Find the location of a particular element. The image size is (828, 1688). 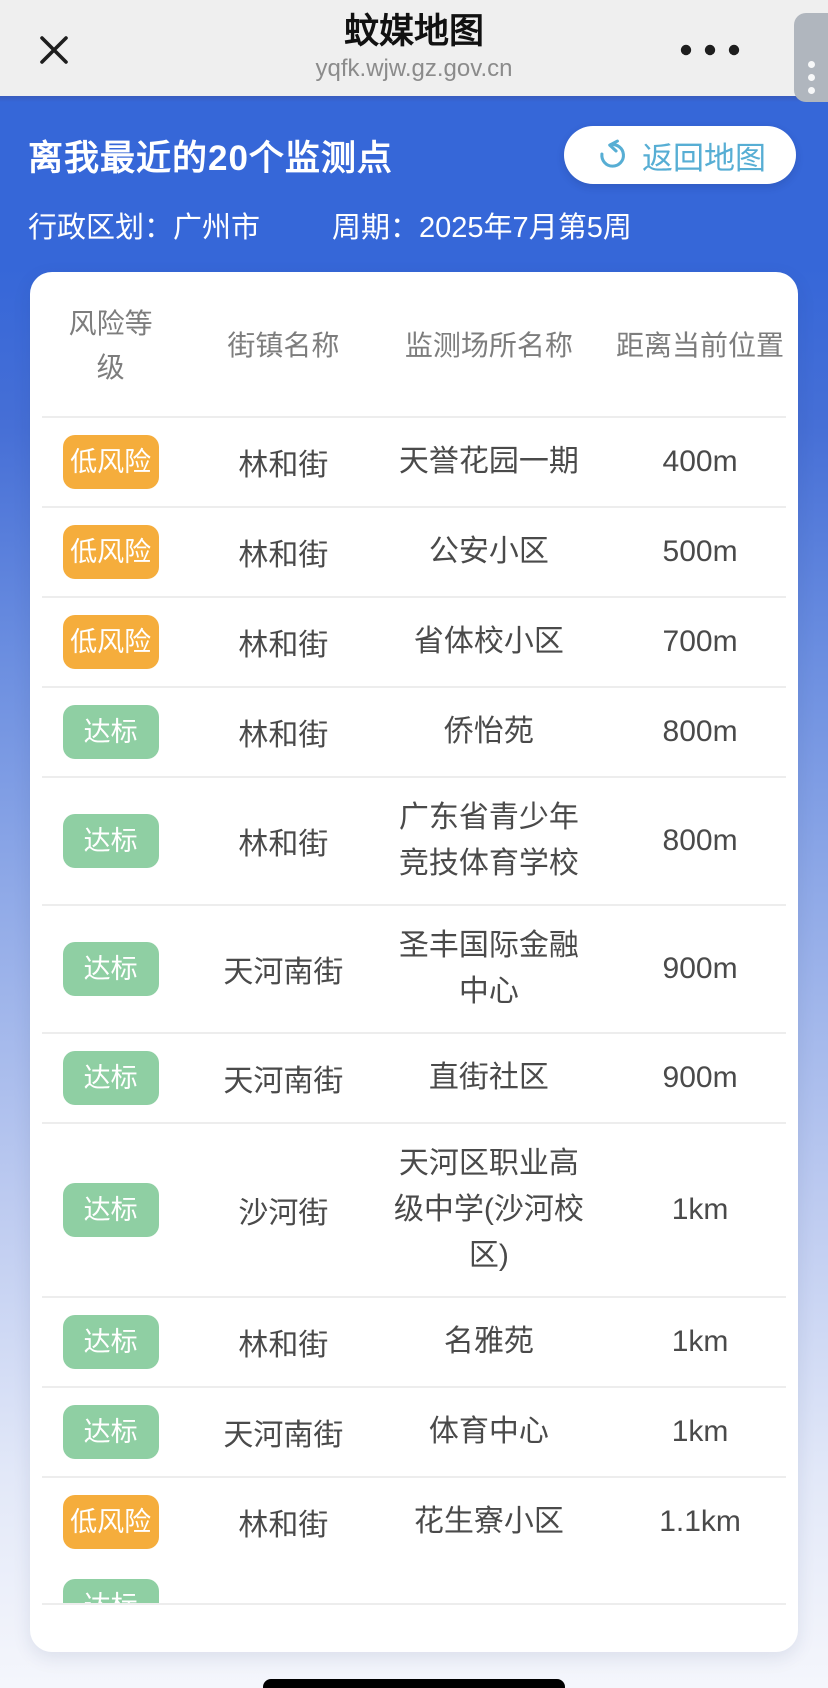

table-row: 达标 天河南街 直街社区 900m is located at coordinates (414, 1078).